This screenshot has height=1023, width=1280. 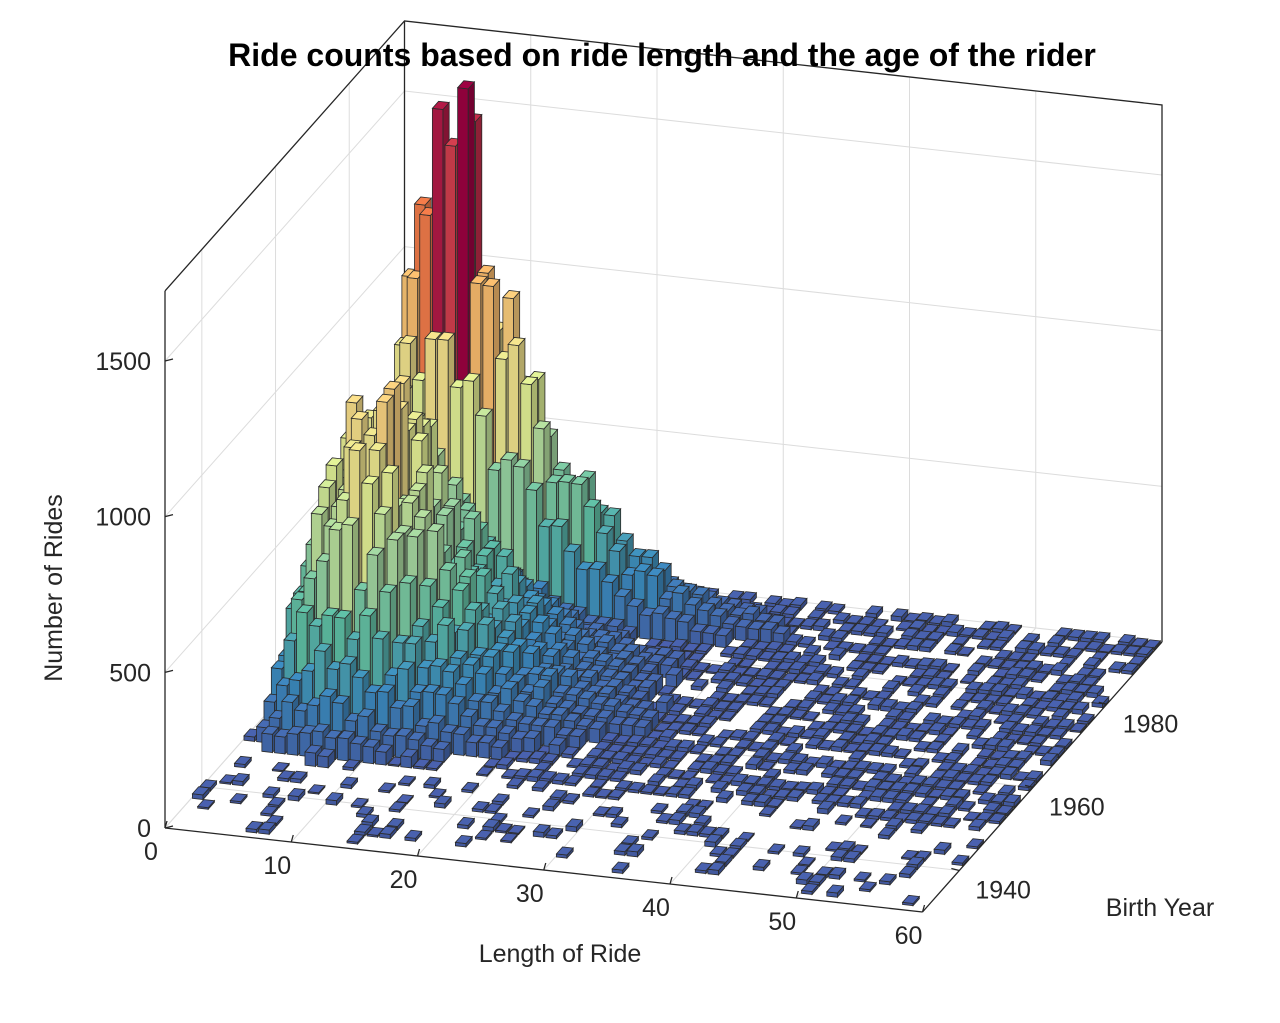 What do you see at coordinates (285, 424) in the screenshot?
I see `left-wall` at bounding box center [285, 424].